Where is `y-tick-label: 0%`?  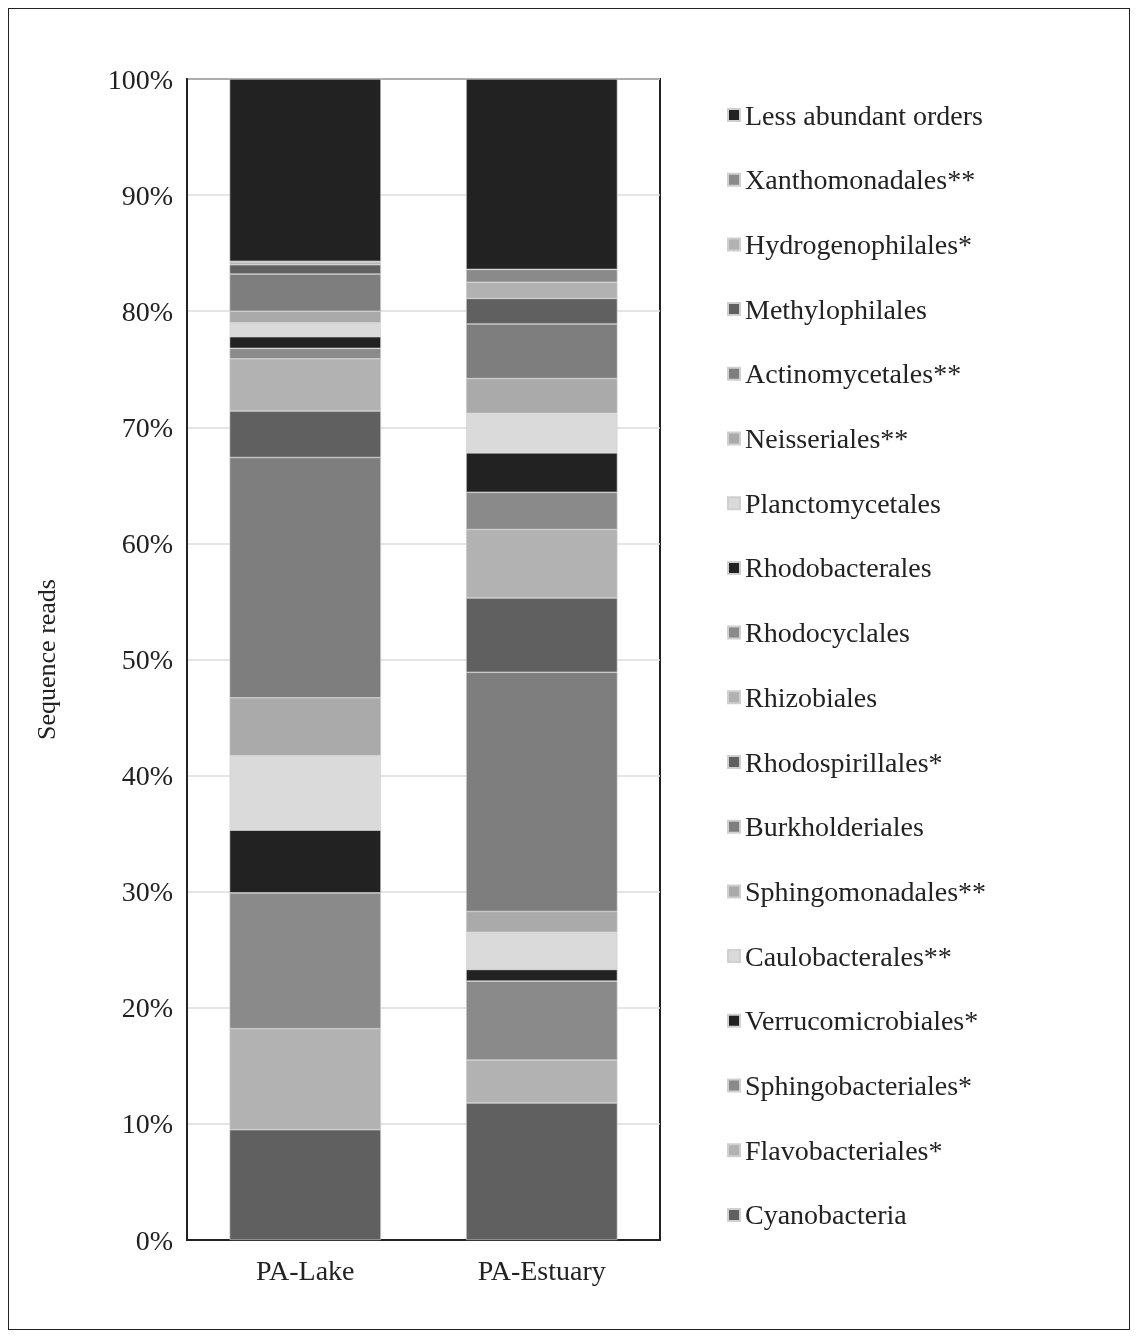 y-tick-label: 0% is located at coordinates (154, 1240).